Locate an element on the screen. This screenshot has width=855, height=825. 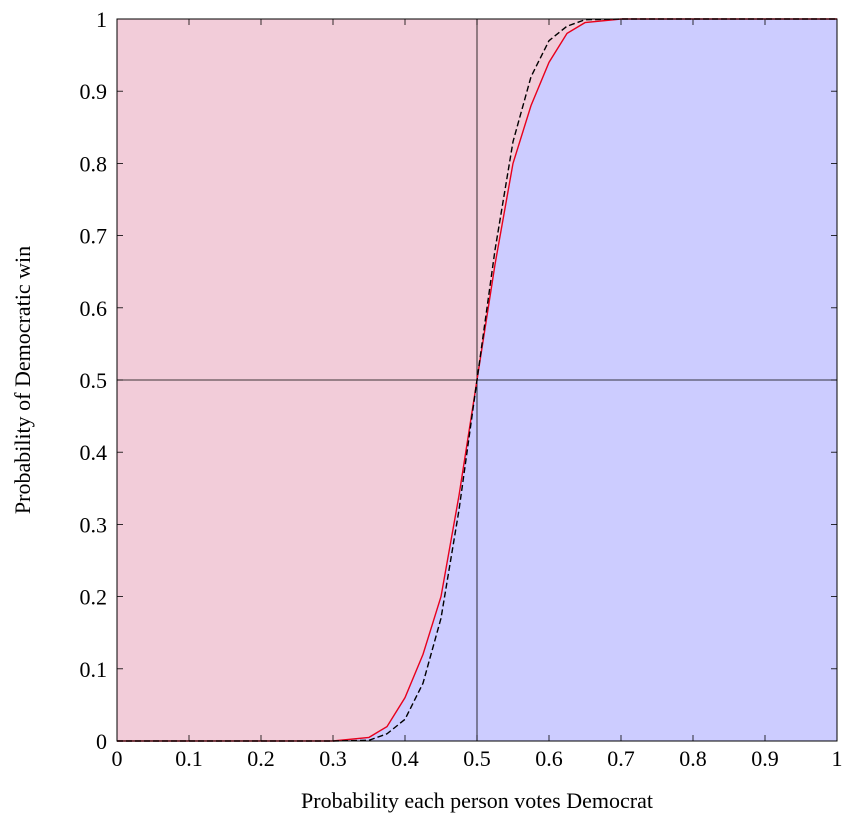
y-tick-label: 0 is located at coordinates (101, 741).